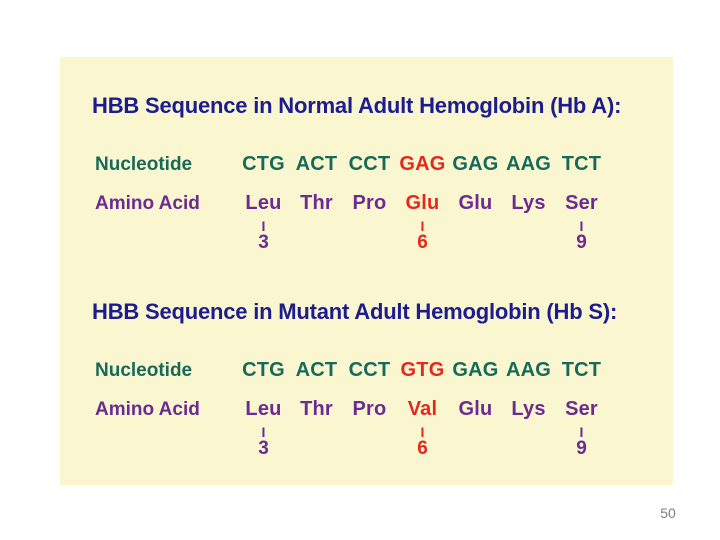  I want to click on position-marker-row-mutant: I 3 I 6 I 9, so click(366, 444).